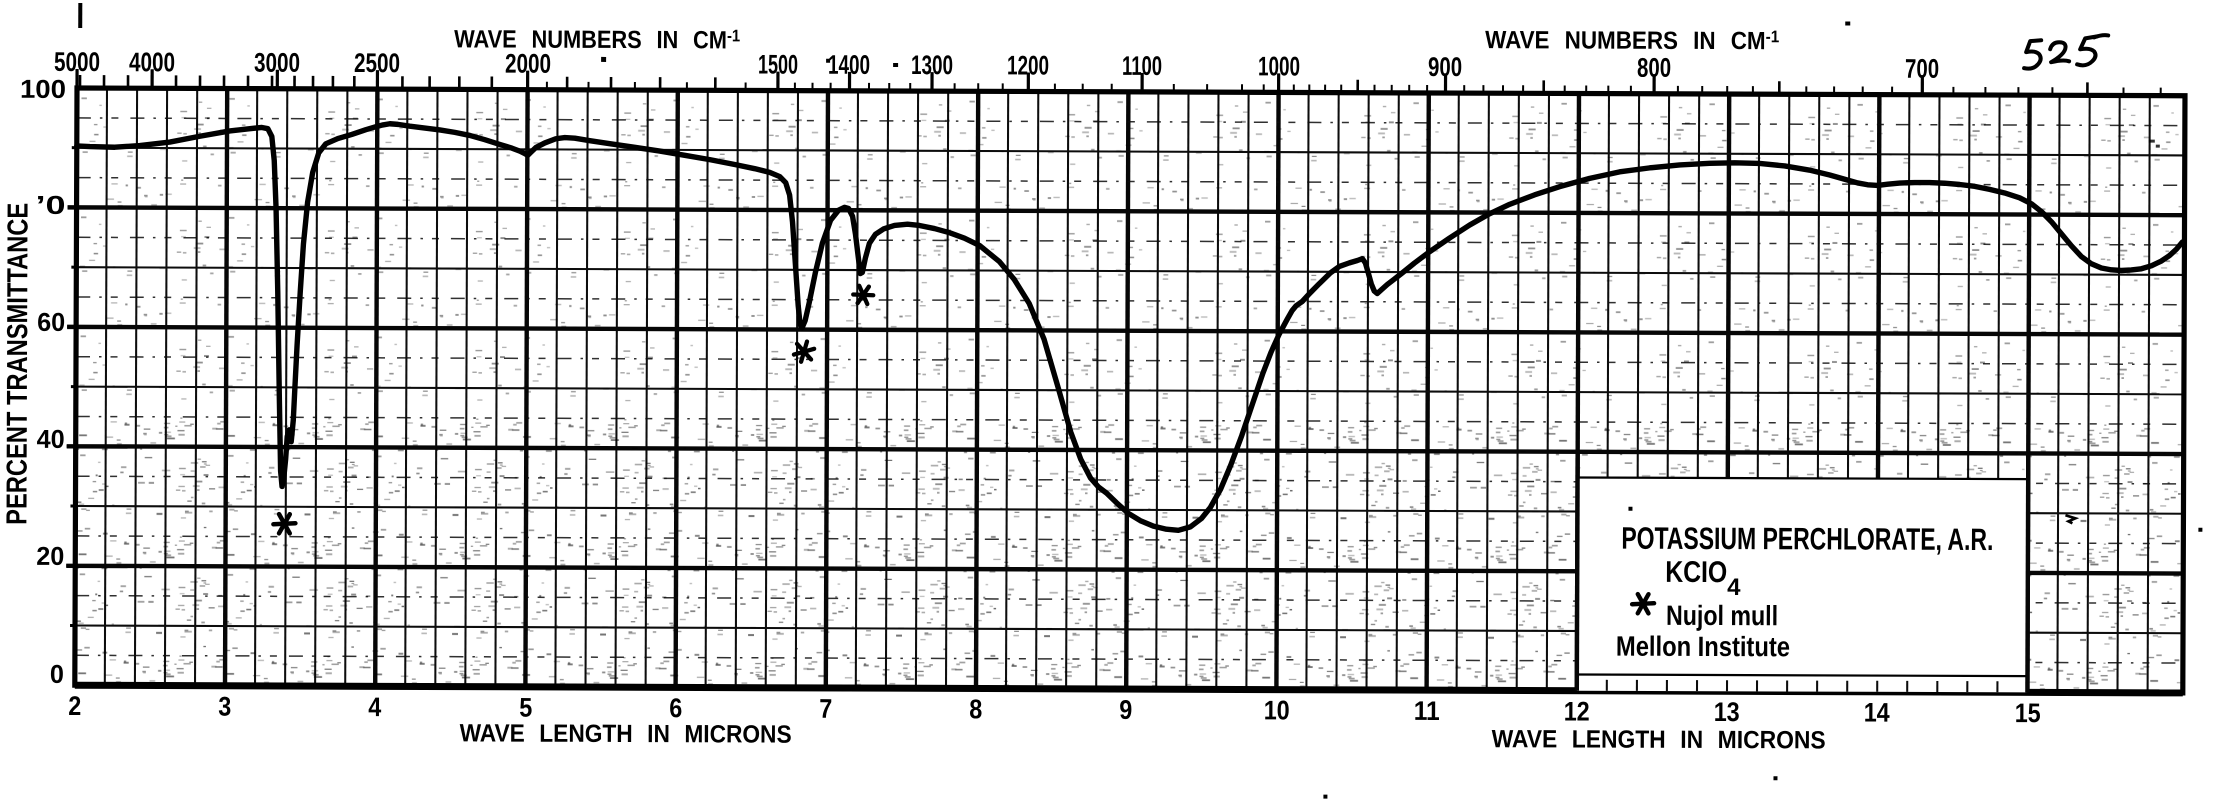 This screenshot has width=2238, height=810. Describe the element at coordinates (17, 364) in the screenshot. I see `svg-text: PERCENT TRANSMITTANCE` at that location.